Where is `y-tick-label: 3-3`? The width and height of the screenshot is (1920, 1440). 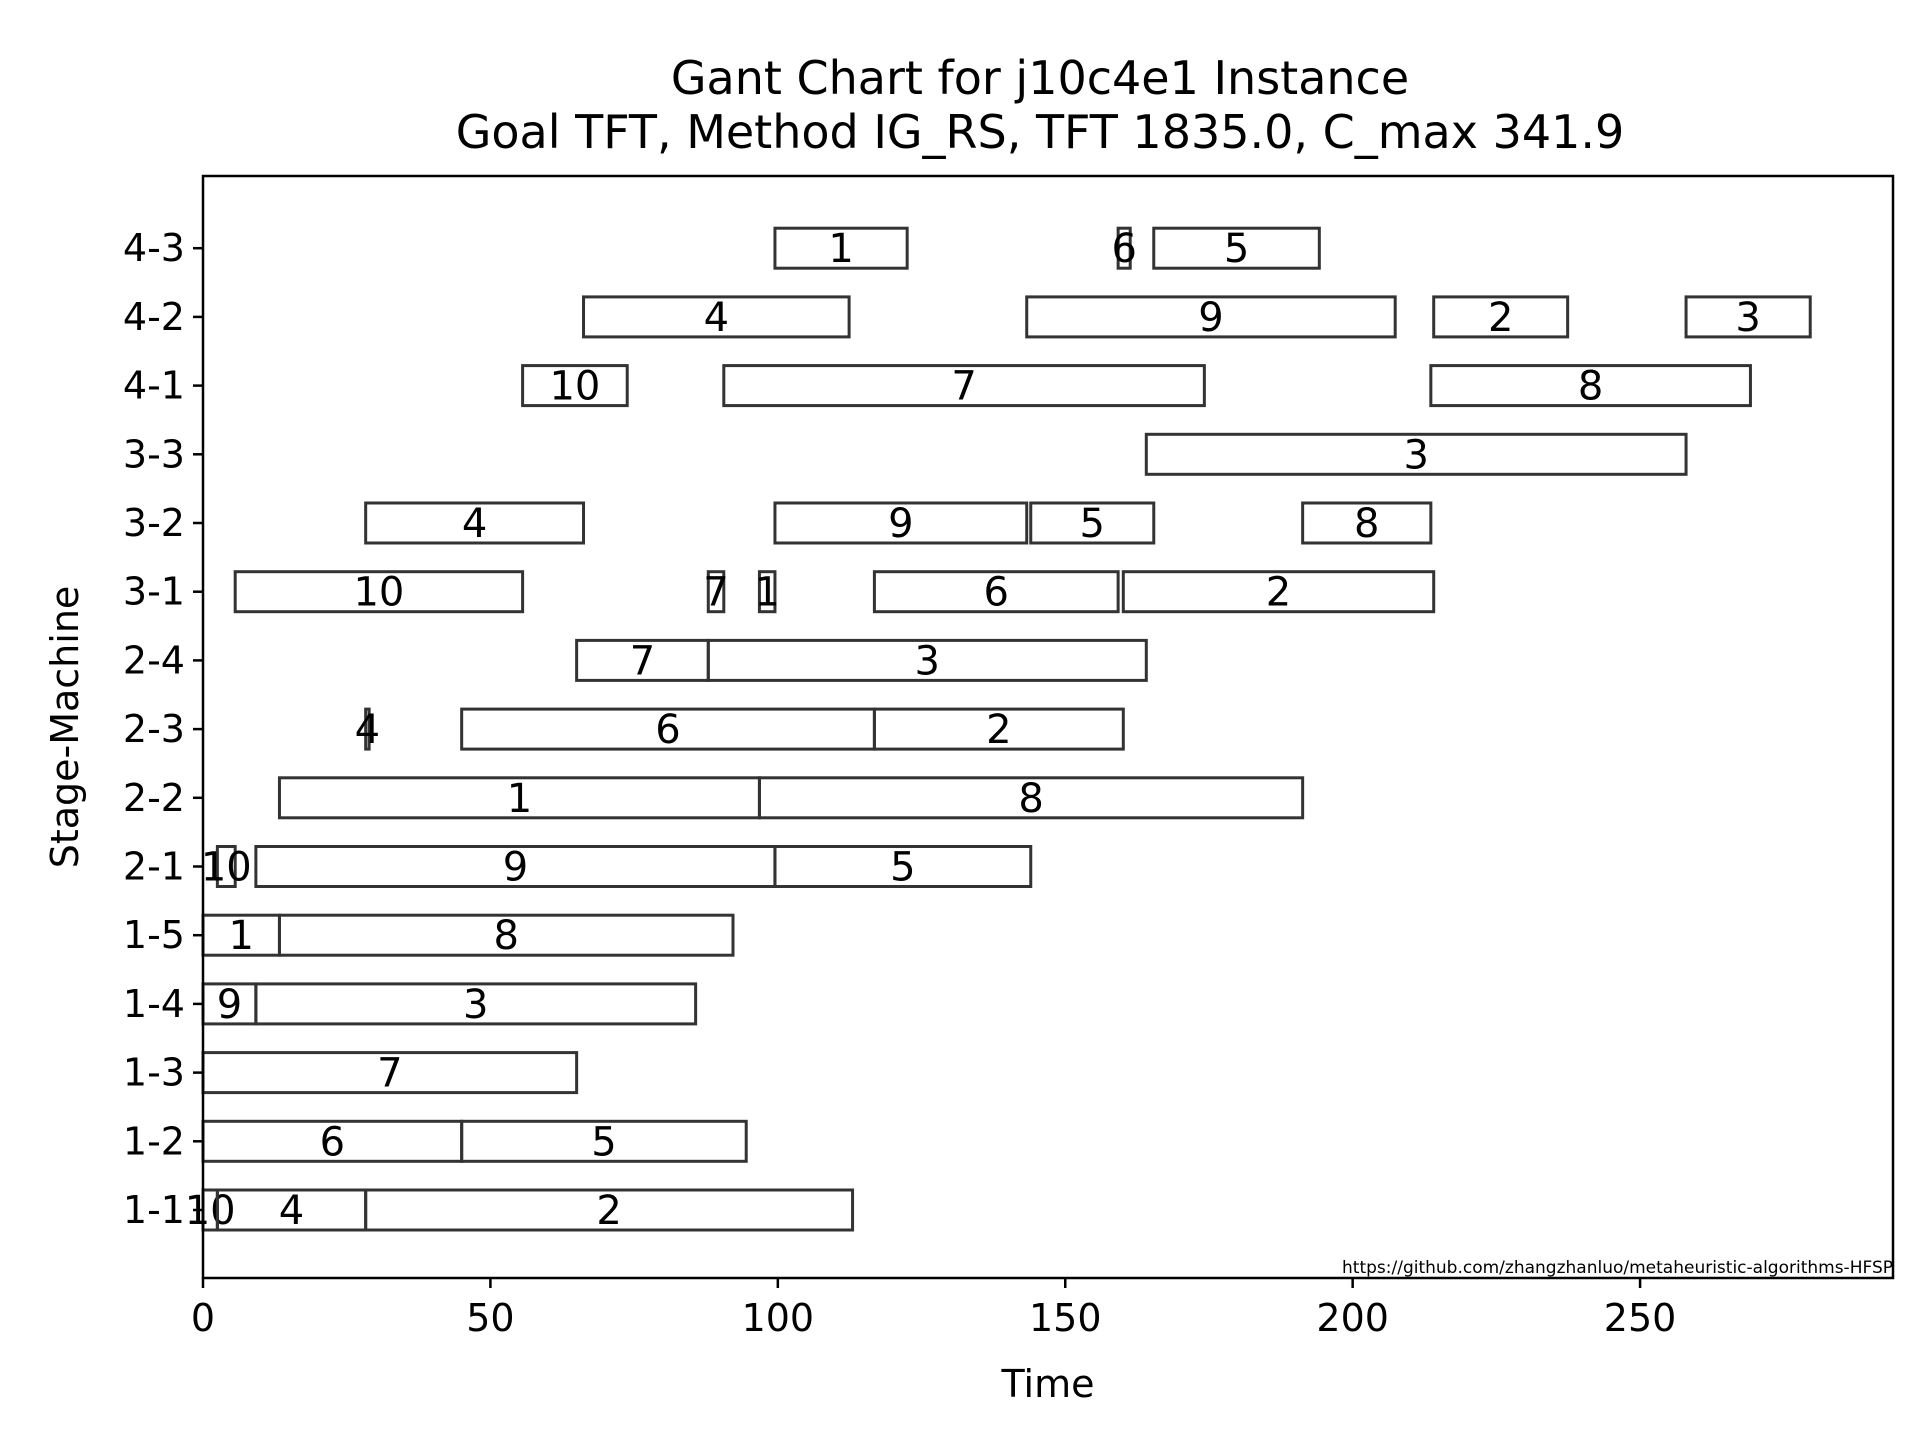 y-tick-label: 3-3 is located at coordinates (154, 454).